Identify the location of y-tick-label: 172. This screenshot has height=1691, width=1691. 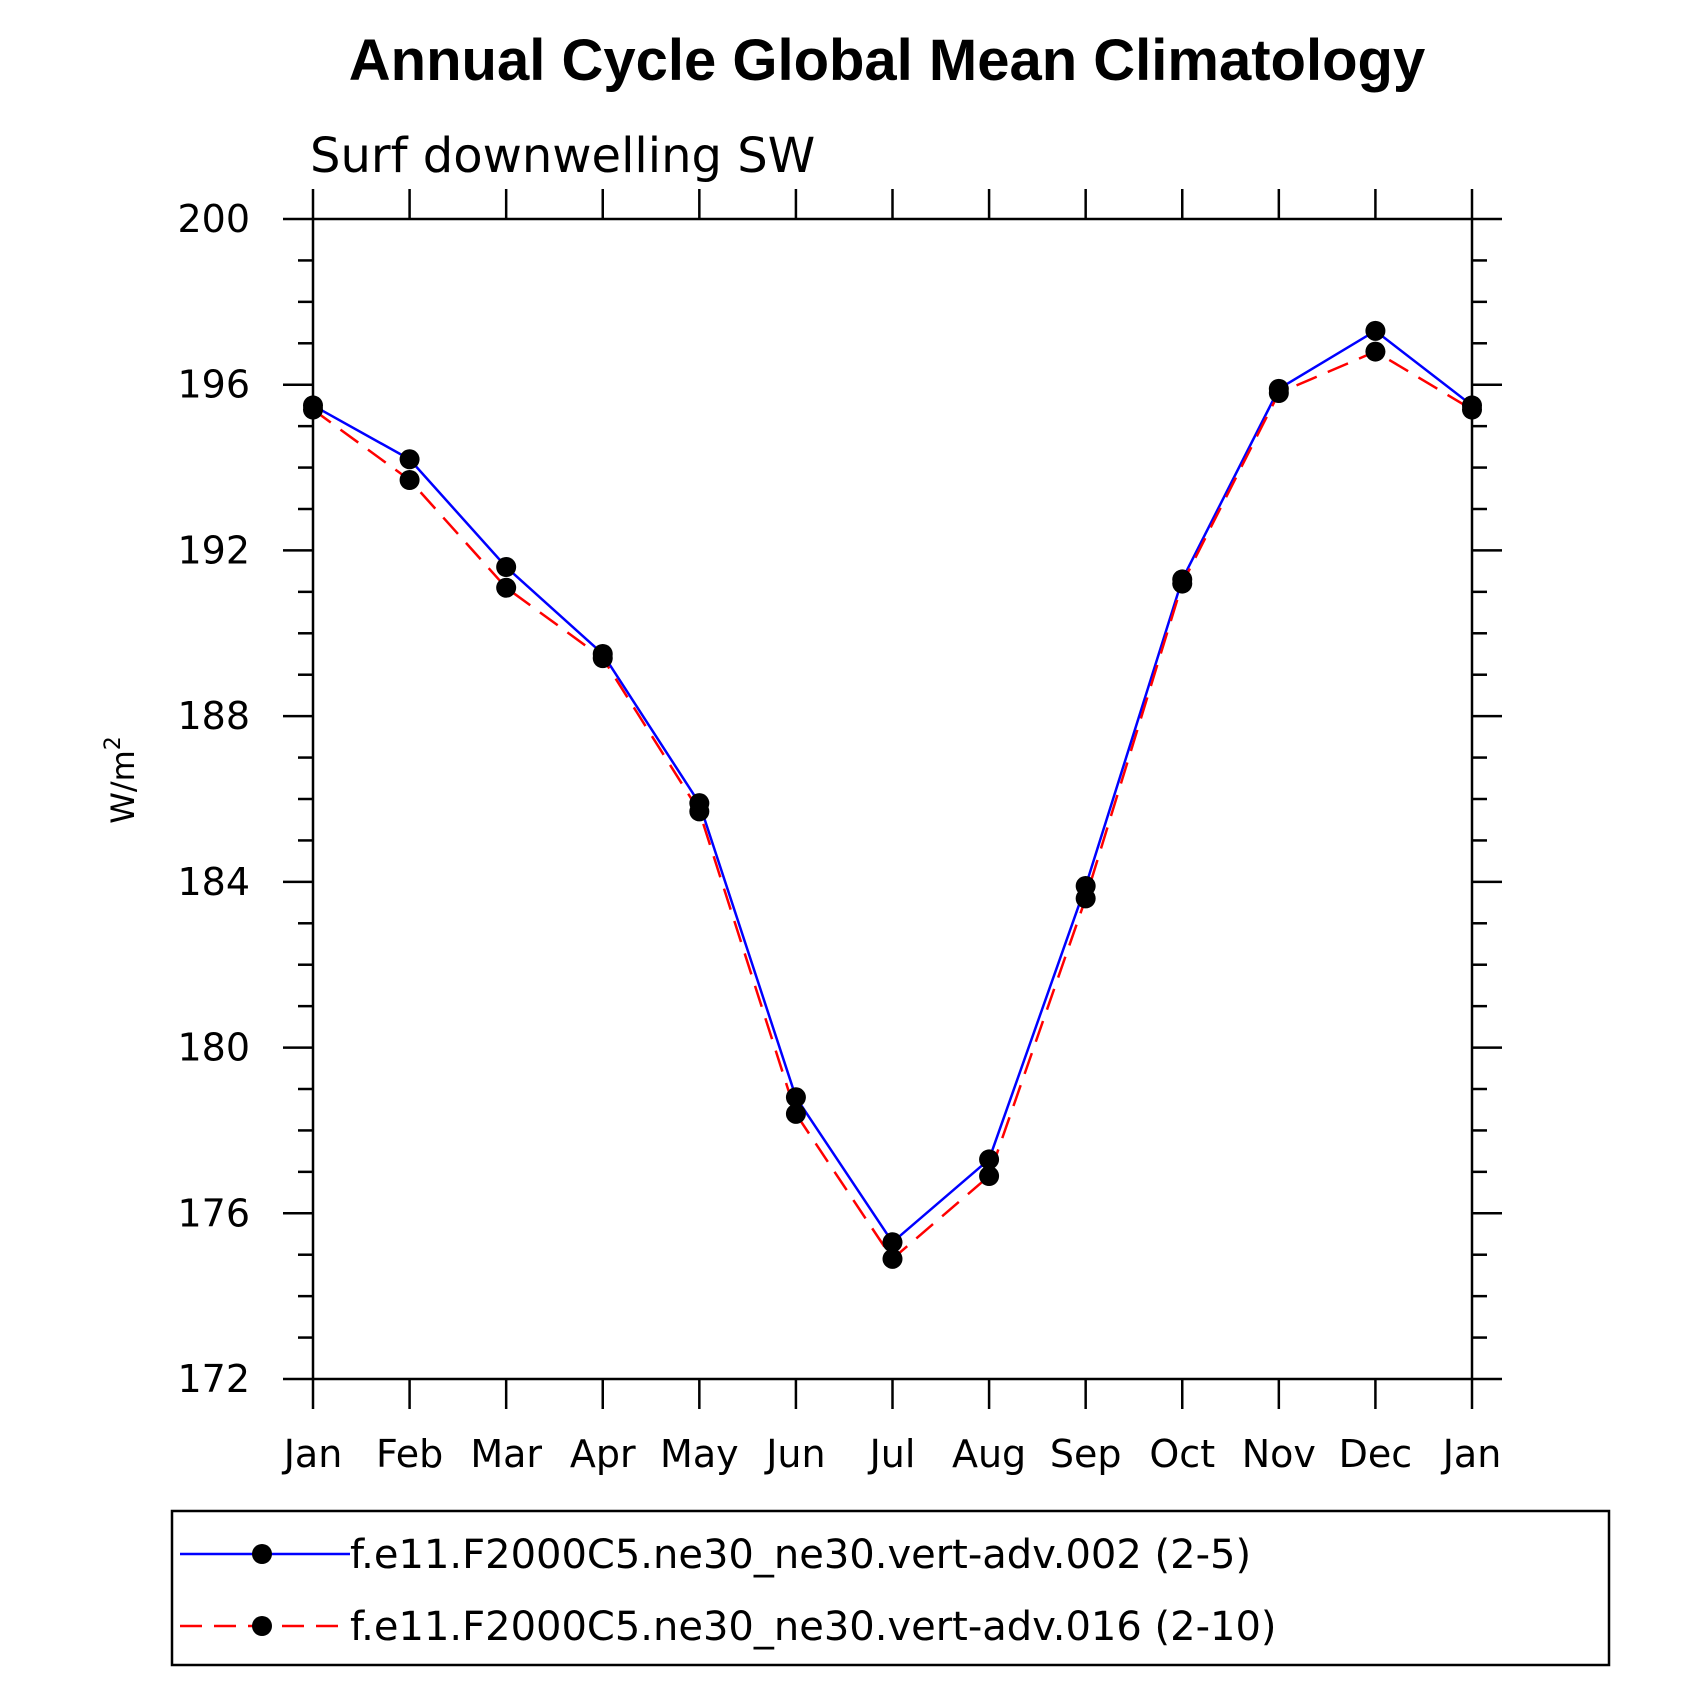
(213, 1379).